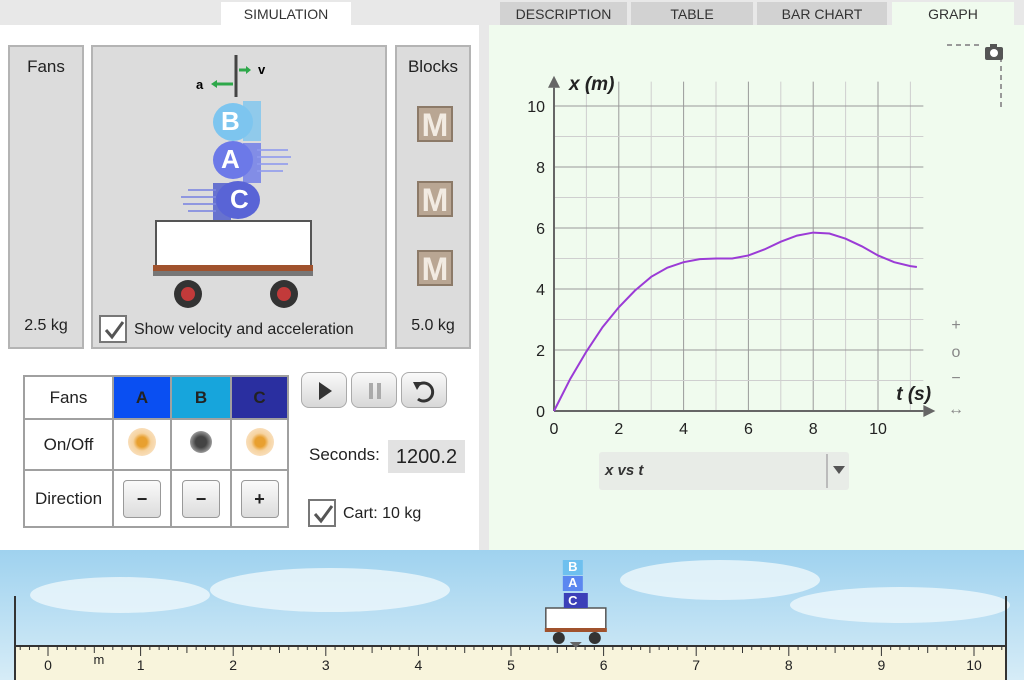  I want to click on fans-mass: 2.5 kg, so click(46, 325).